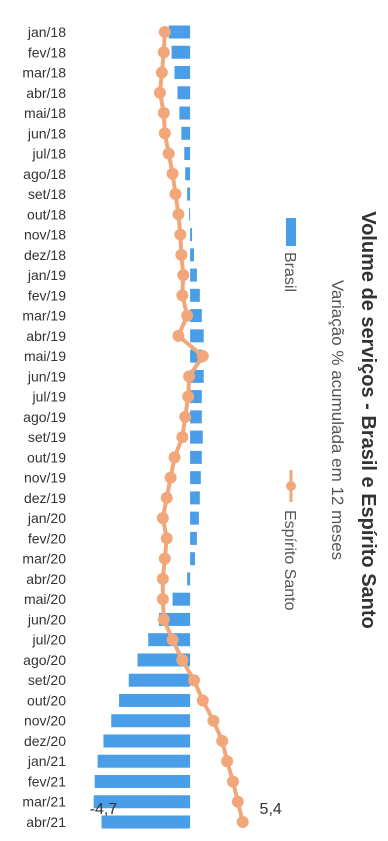 Image resolution: width=388 pixels, height=841 pixels. I want to click on x-tick-label: mar/19, so click(44, 316).